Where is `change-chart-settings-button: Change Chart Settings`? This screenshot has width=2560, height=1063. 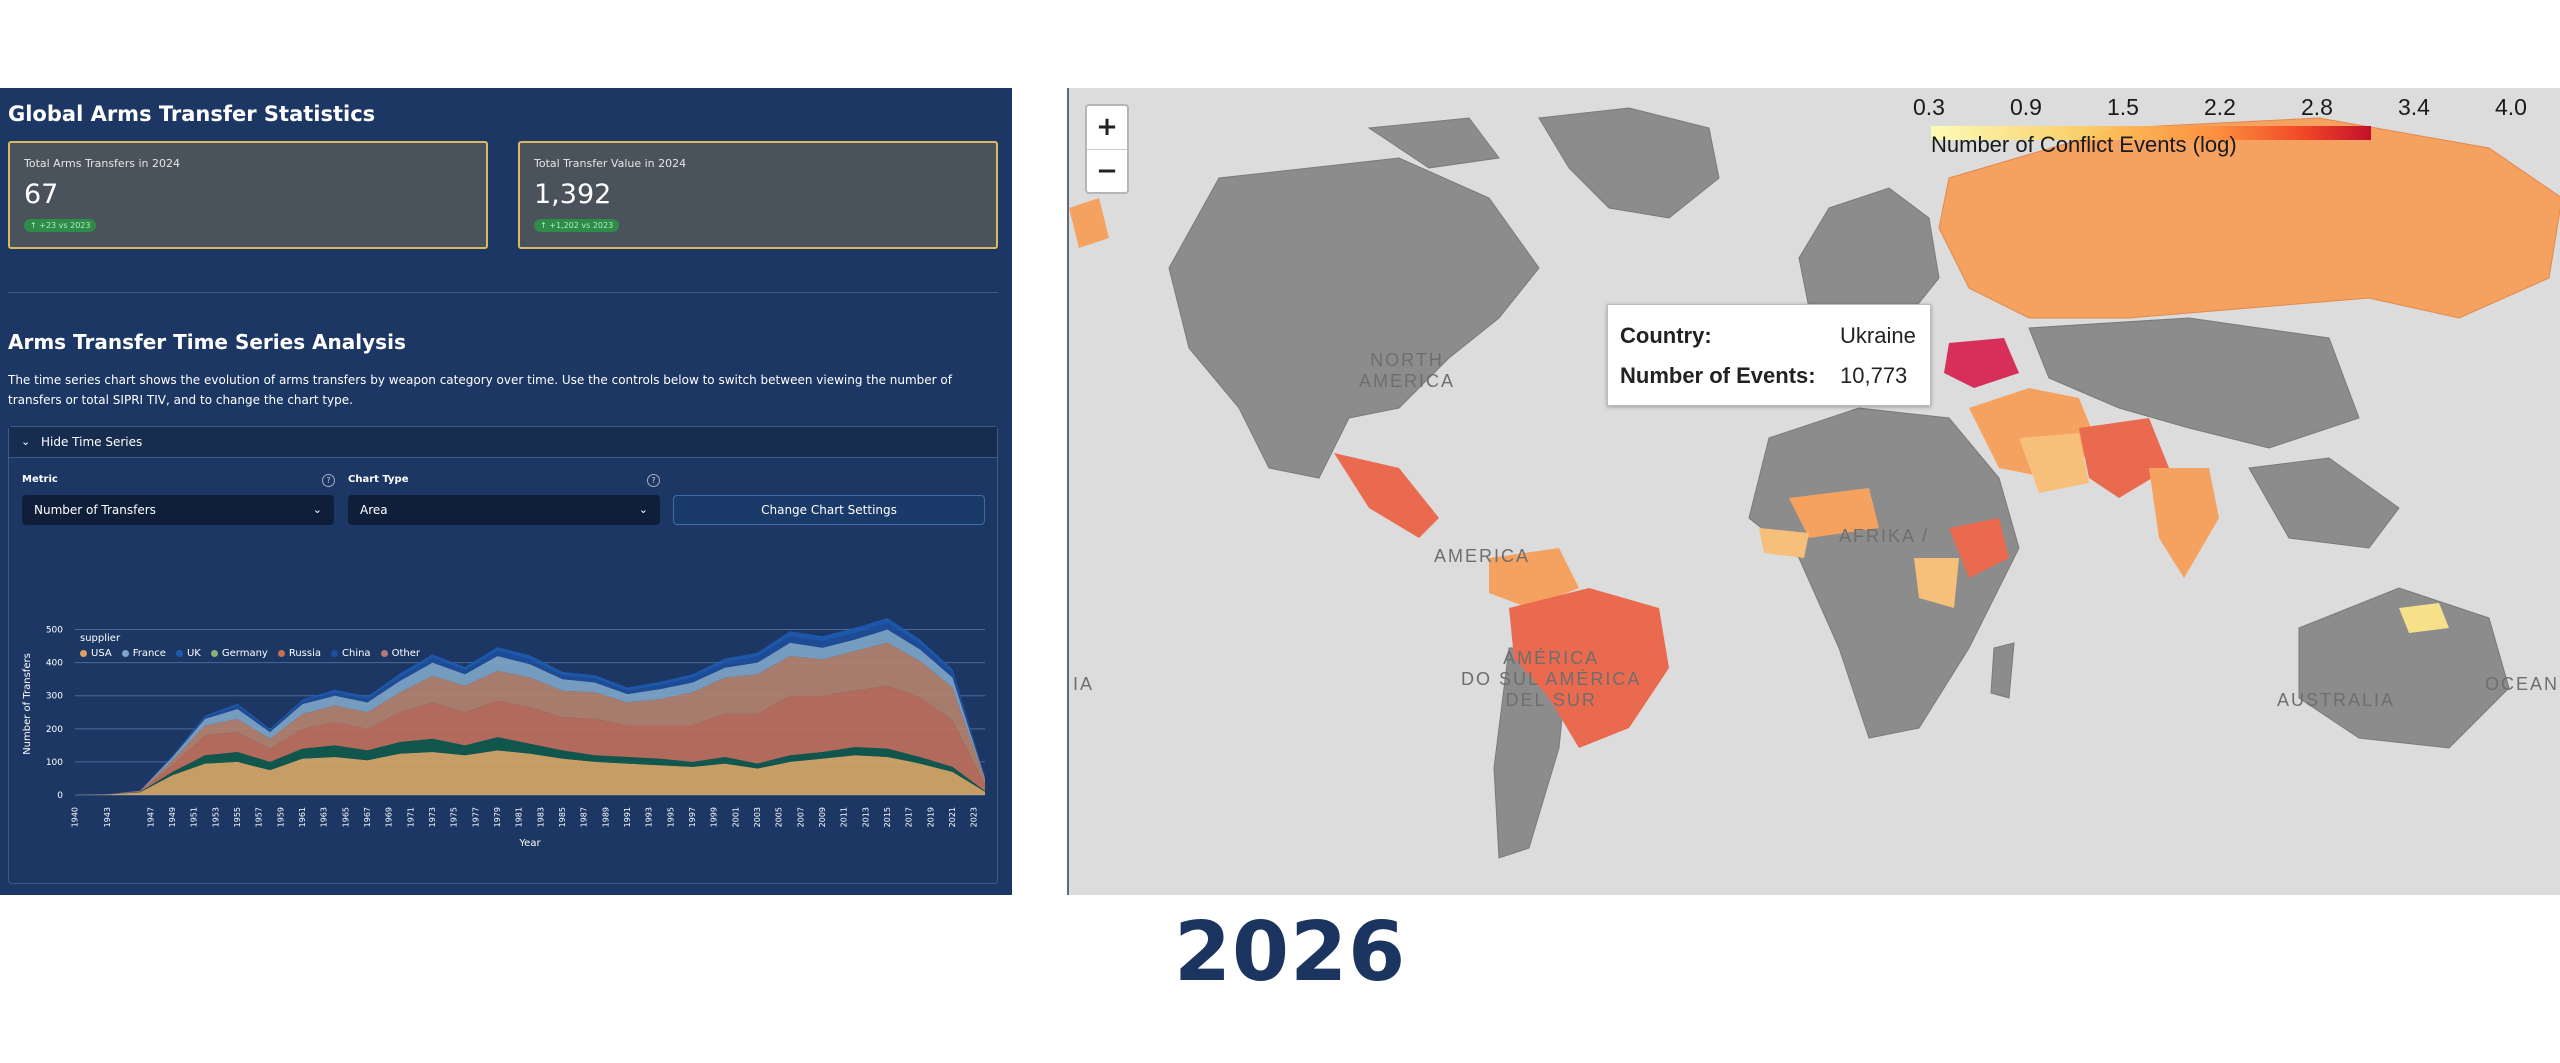
change-chart-settings-button: Change Chart Settings is located at coordinates (829, 510).